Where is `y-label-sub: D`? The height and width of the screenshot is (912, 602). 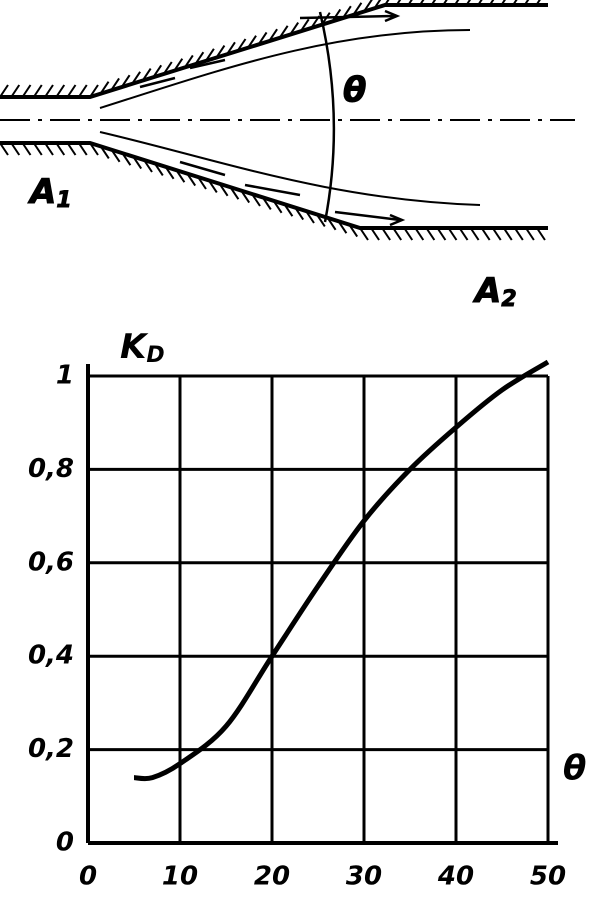
y-label-sub: D is located at coordinates (155, 355).